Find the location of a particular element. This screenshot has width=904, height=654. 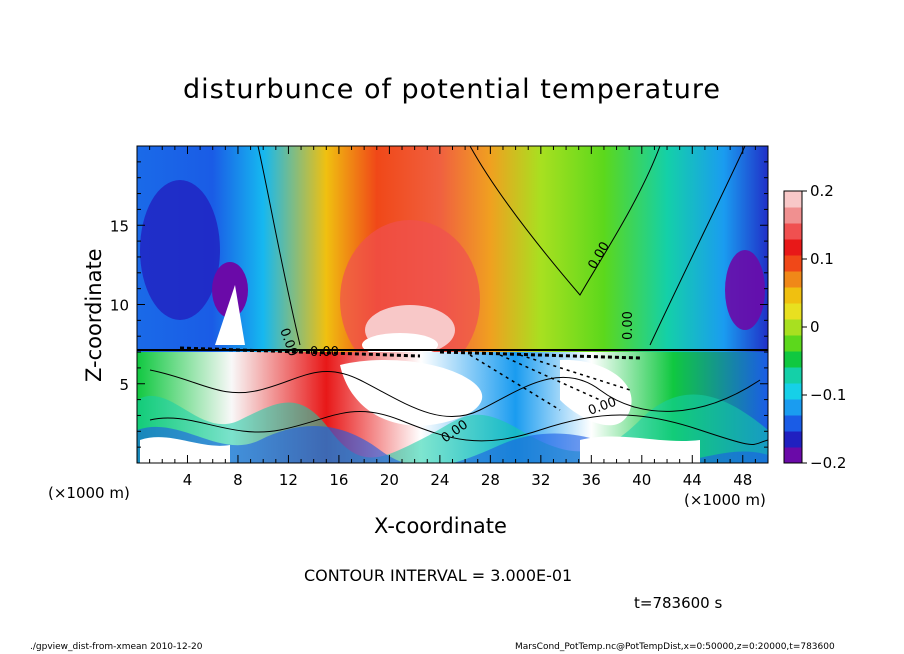

x-unit-label-left: (×1000 m) is located at coordinates (89, 493).